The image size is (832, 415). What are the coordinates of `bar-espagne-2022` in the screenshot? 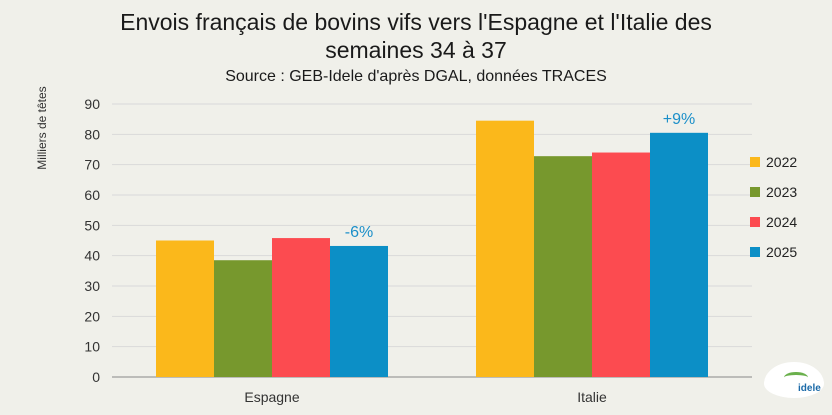 It's located at (185, 308).